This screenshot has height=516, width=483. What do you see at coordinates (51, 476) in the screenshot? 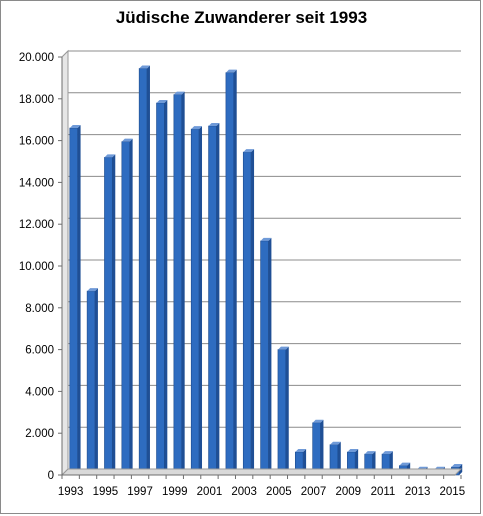
I see `y-tick-label: 0` at bounding box center [51, 476].